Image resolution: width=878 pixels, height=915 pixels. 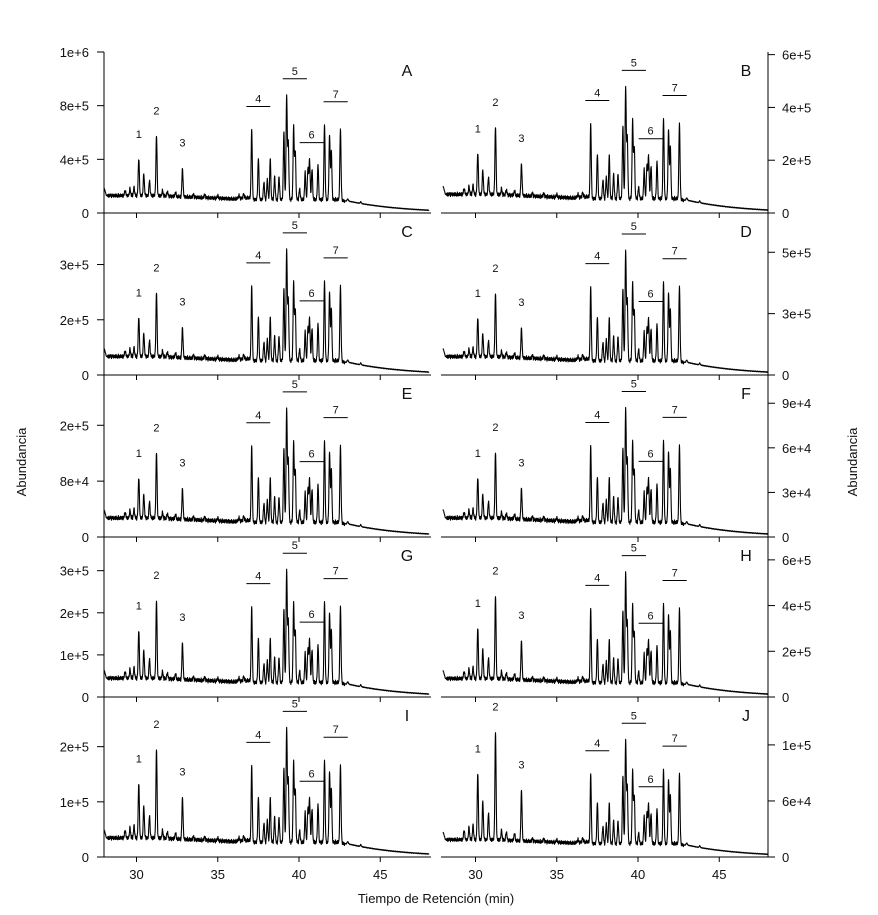 What do you see at coordinates (475, 874) in the screenshot?
I see `x-tick-label: 30` at bounding box center [475, 874].